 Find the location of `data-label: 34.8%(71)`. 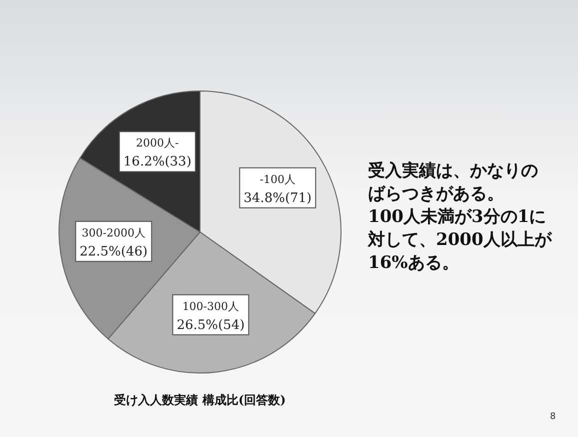

data-label: 34.8%(71) is located at coordinates (278, 198).